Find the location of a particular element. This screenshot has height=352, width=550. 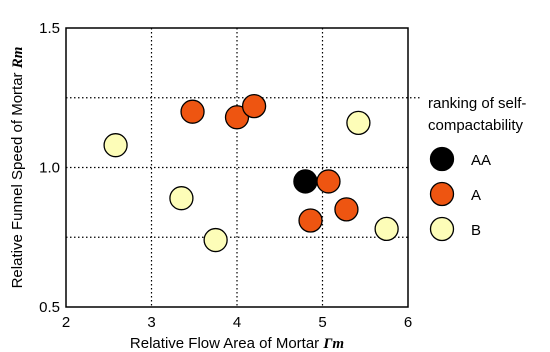

y-axis-label: Relative Funnel Speed of Mortar Rm is located at coordinates (17, 168).